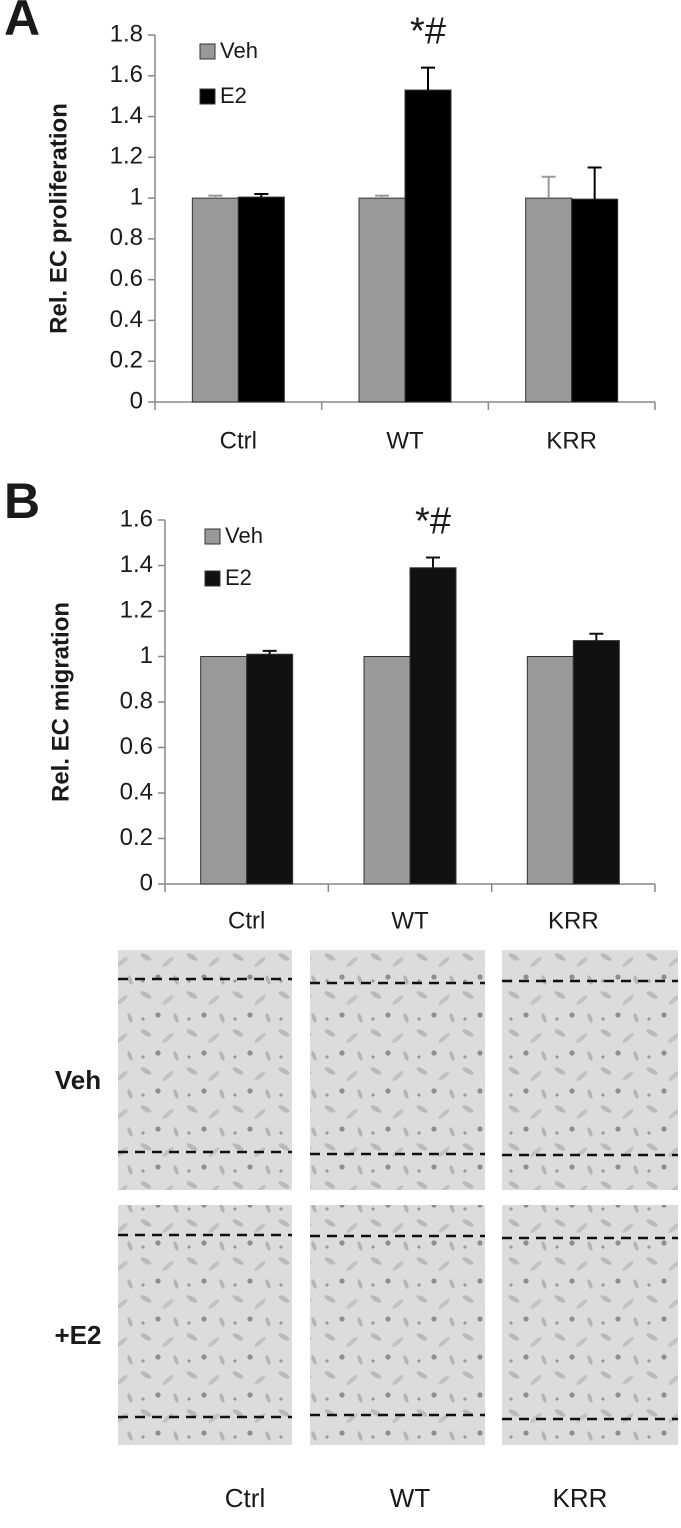  Describe the element at coordinates (78, 1080) in the screenshot. I see `row-label: Veh` at that location.